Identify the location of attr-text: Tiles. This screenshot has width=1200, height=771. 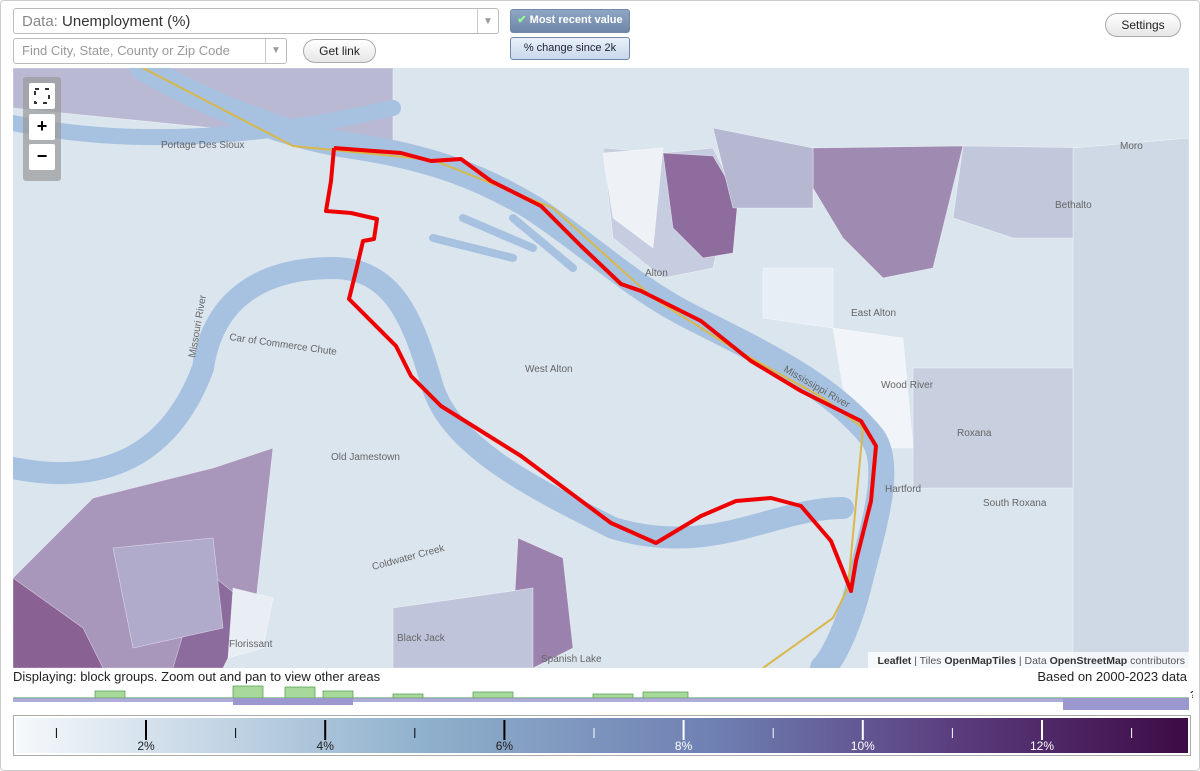
(931, 661).